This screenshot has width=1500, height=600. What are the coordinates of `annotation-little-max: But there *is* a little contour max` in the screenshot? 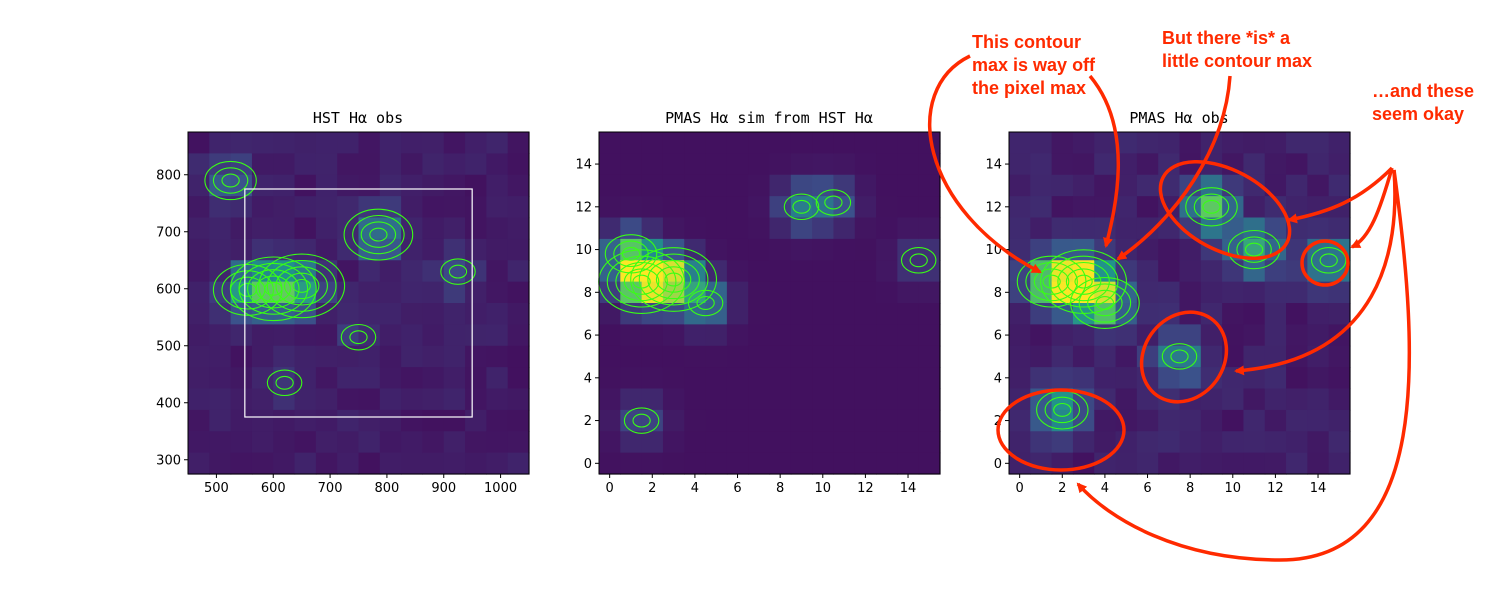 It's located at (1237, 49).